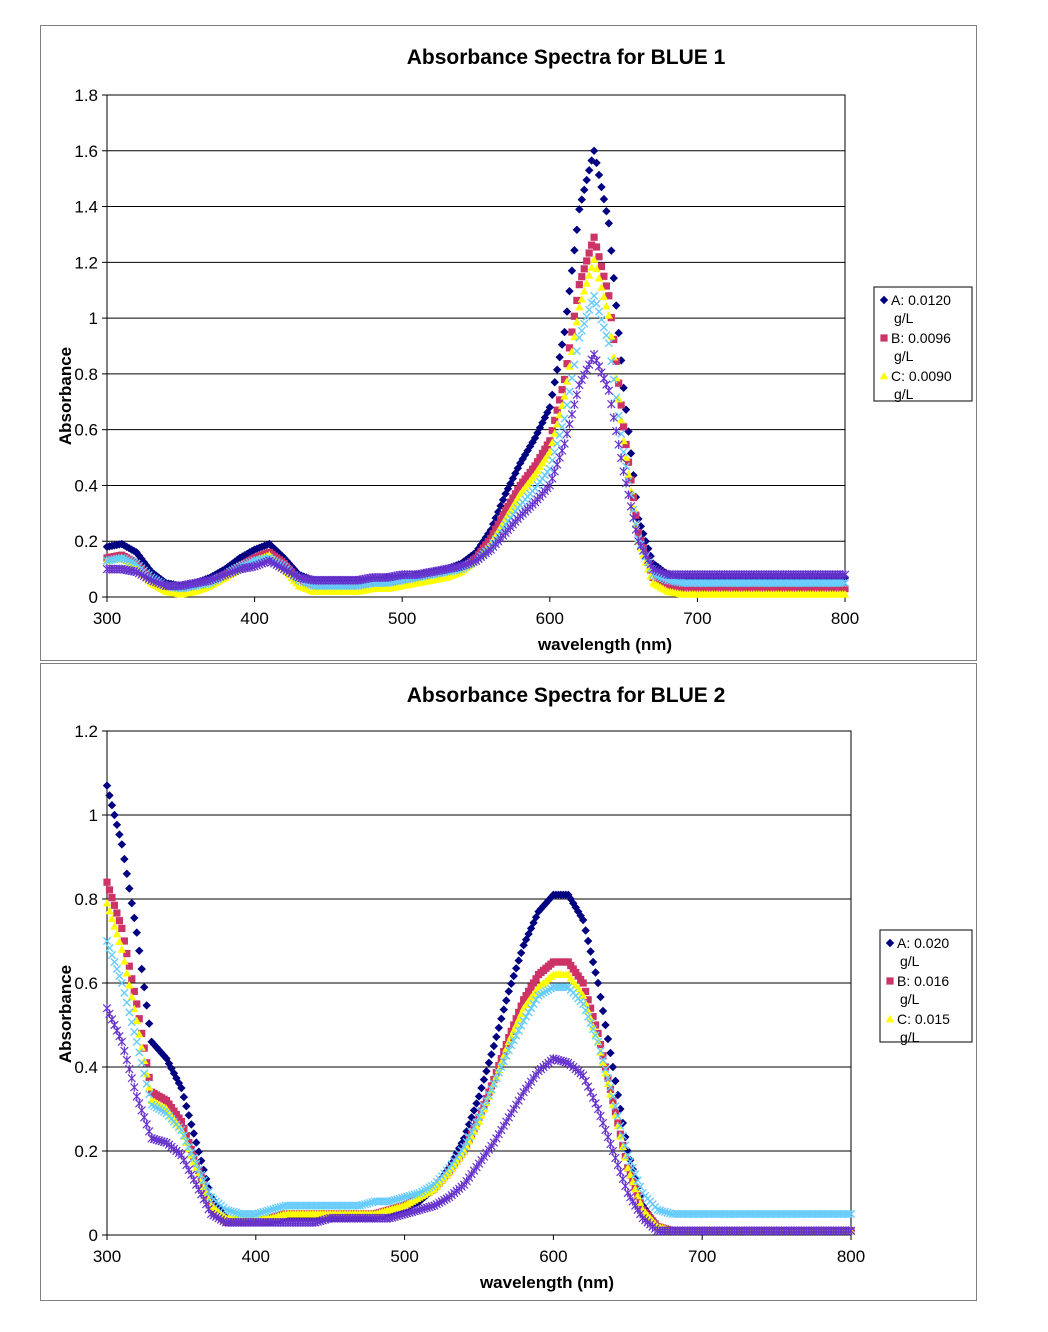 This screenshot has height=1332, width=1048. I want to click on chart-1-title: Absorbance Spectra for BLUE 1, so click(566, 57).